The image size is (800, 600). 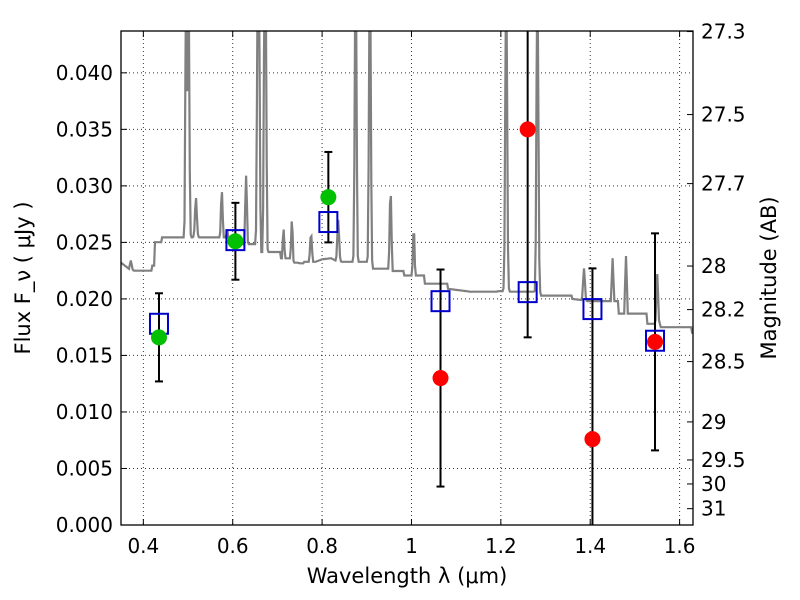 I want to click on x-tick-label: 0.8, so click(x=322, y=546).